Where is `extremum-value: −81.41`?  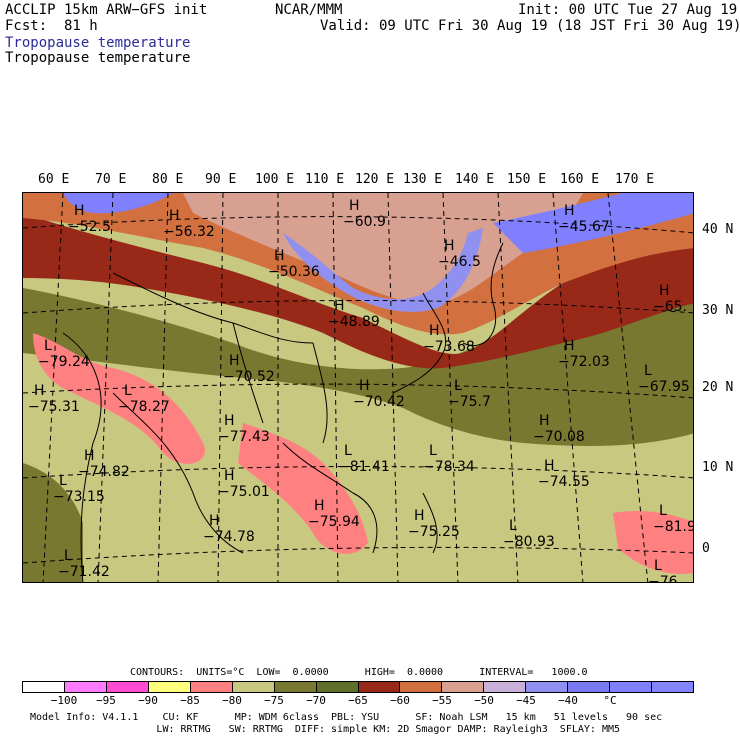 extremum-value: −81.41 is located at coordinates (364, 467).